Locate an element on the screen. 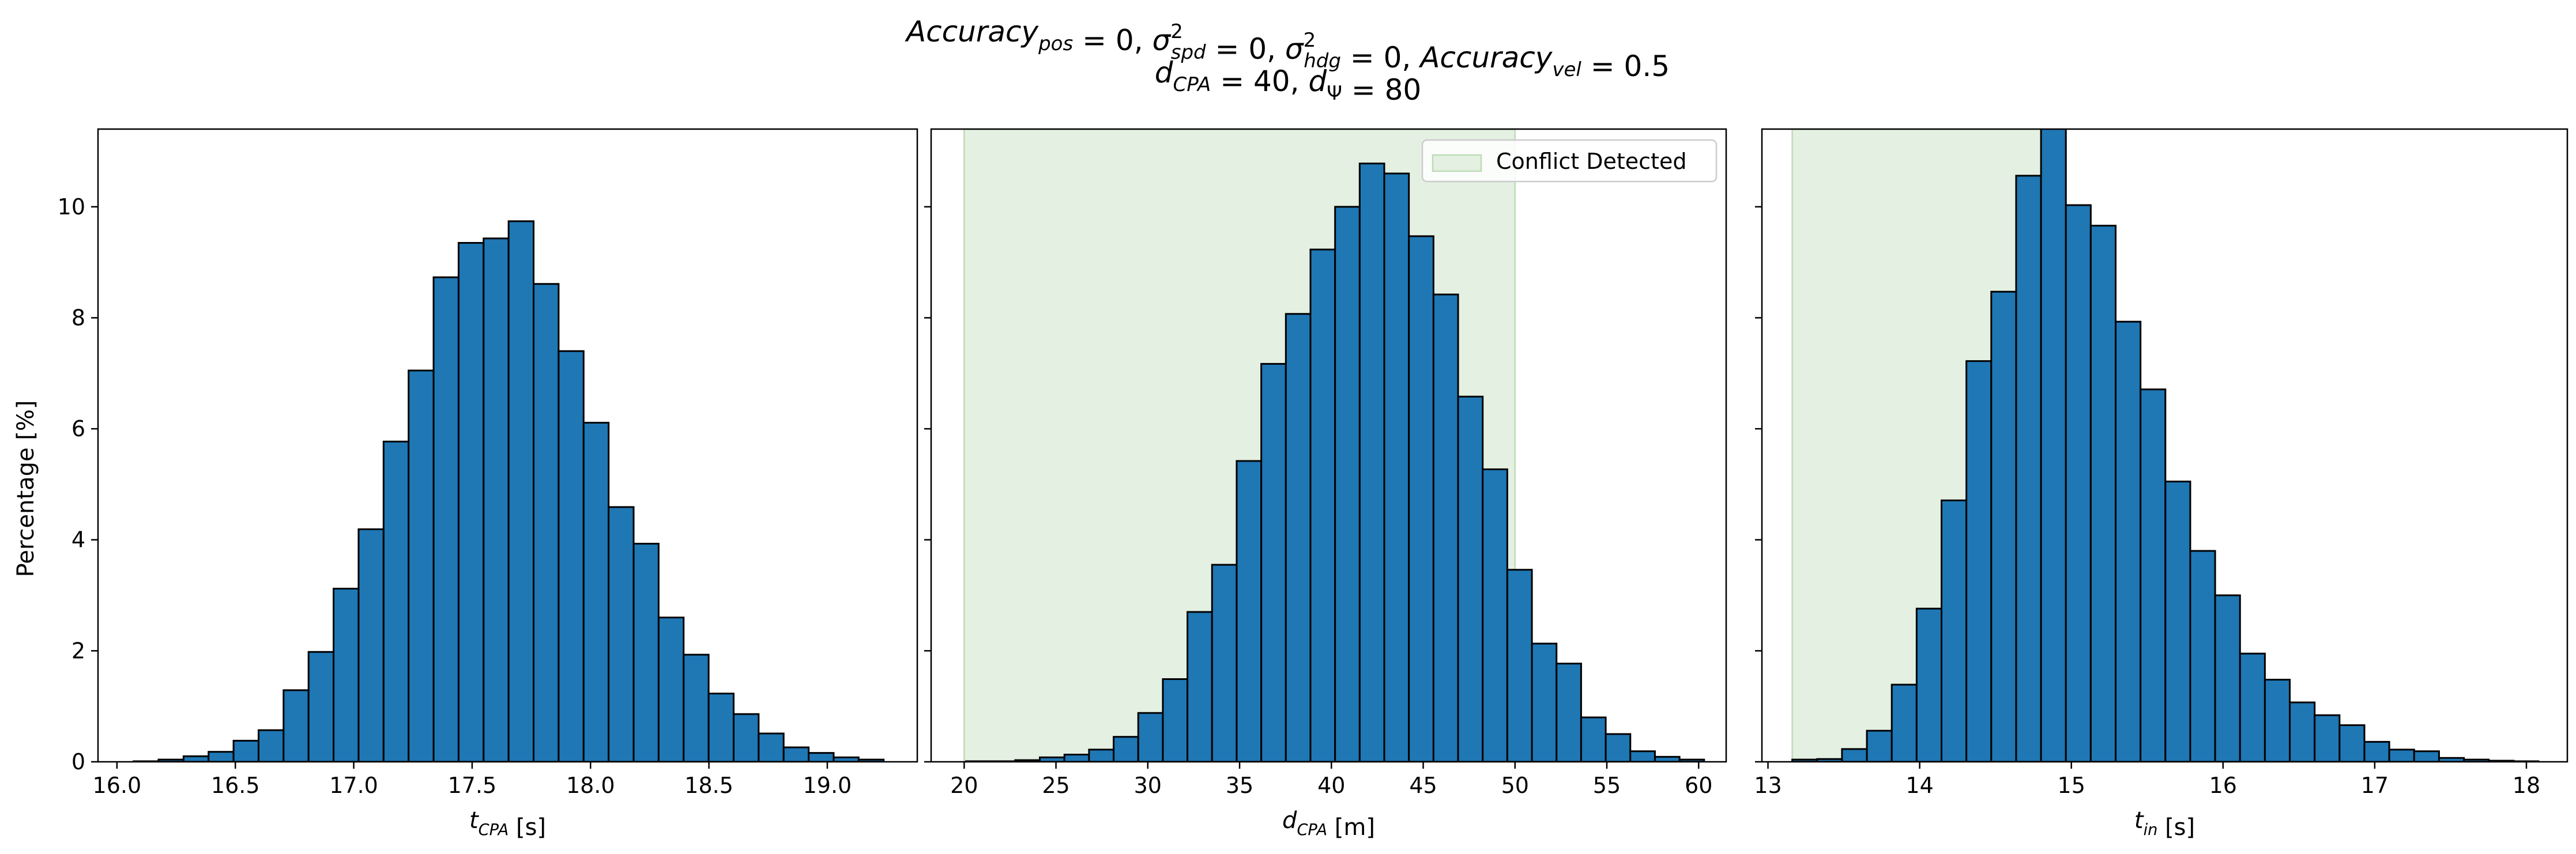 This screenshot has width=2576, height=854. y-tick-label: 4 is located at coordinates (78, 540).